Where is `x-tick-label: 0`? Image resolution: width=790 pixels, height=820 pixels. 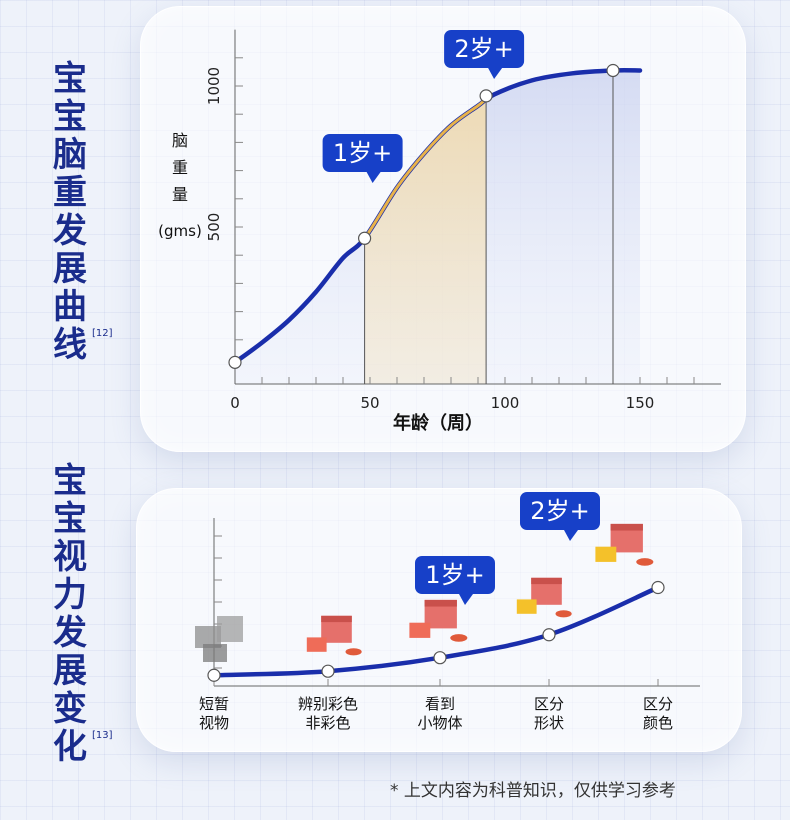 x-tick-label: 0 is located at coordinates (235, 403).